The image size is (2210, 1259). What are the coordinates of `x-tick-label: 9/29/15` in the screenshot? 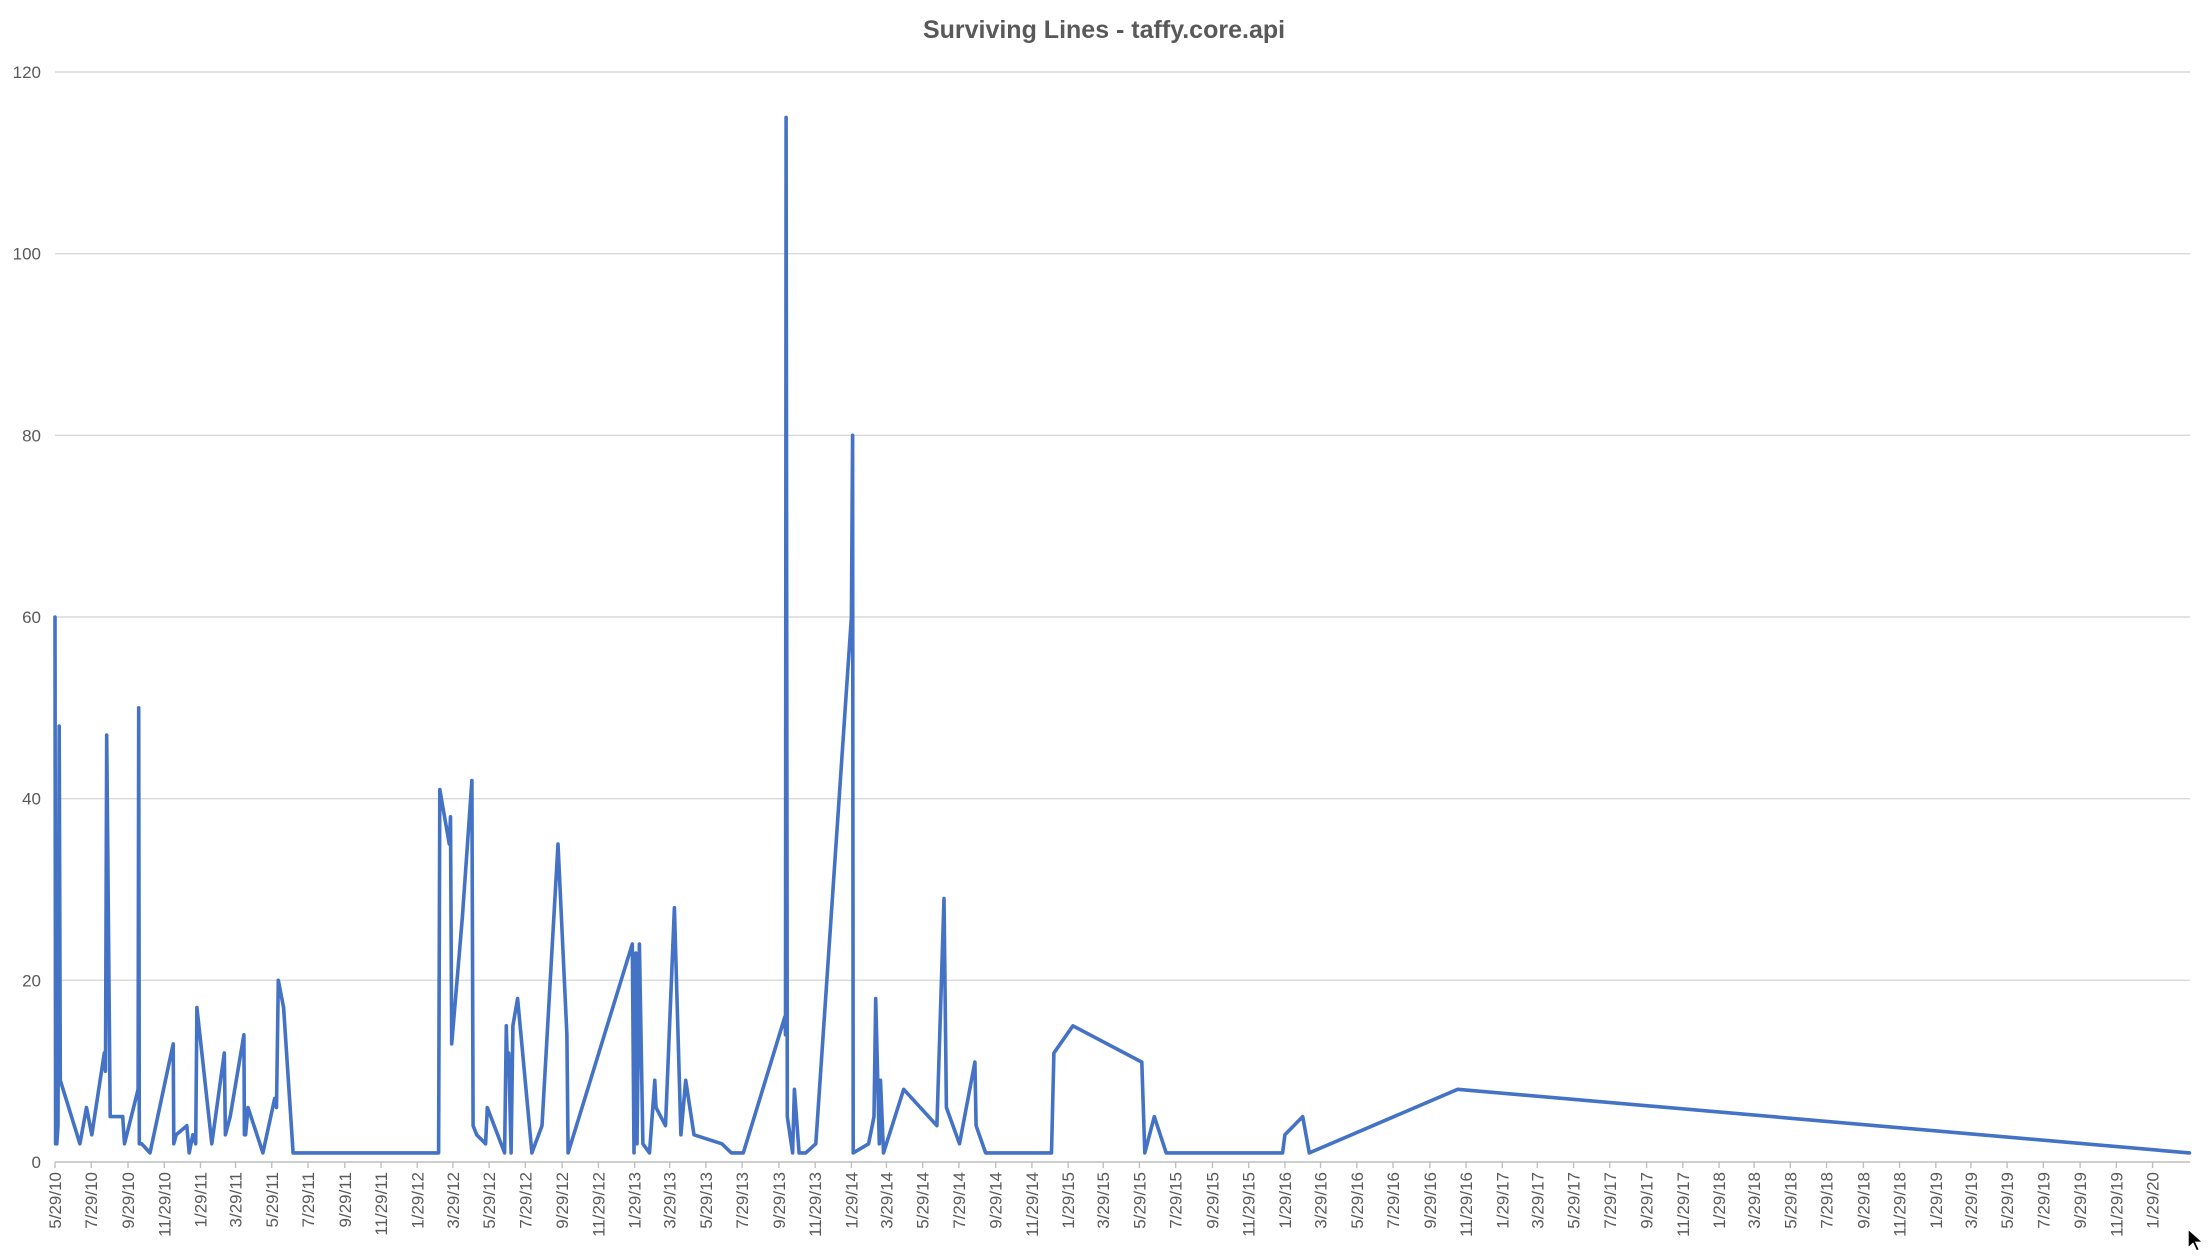 It's located at (1212, 1200).